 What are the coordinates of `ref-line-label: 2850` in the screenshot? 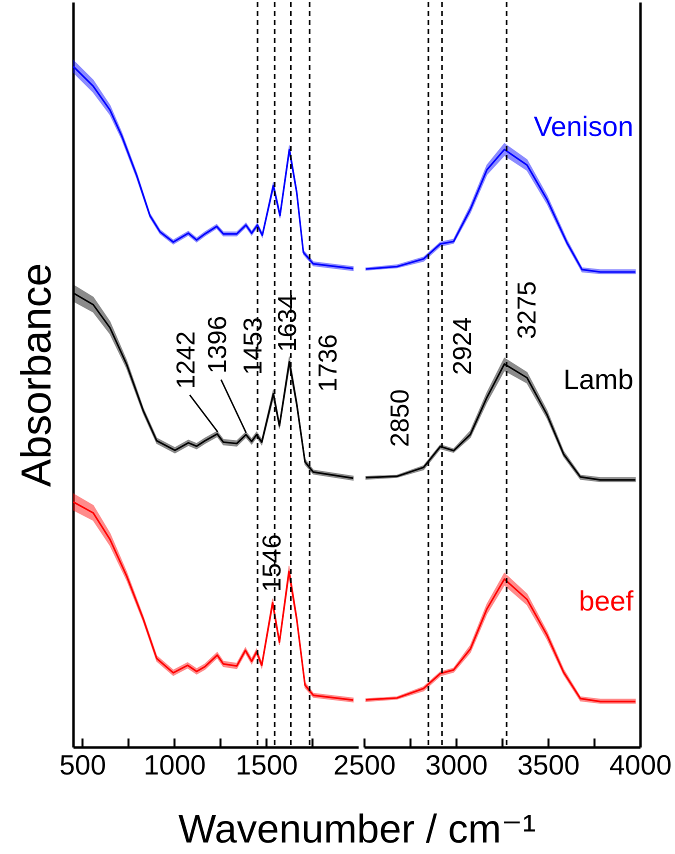 It's located at (399, 418).